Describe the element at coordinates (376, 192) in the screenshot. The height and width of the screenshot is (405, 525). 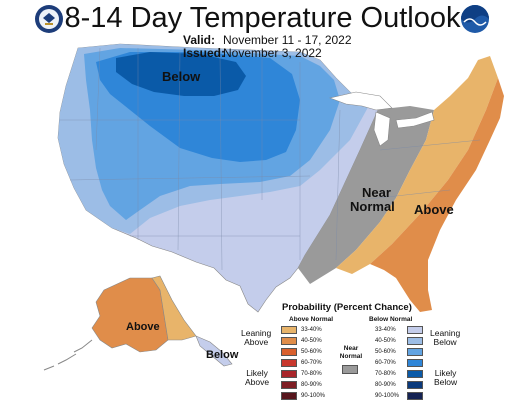
I see `map-label-near-normal-line1: Near` at that location.